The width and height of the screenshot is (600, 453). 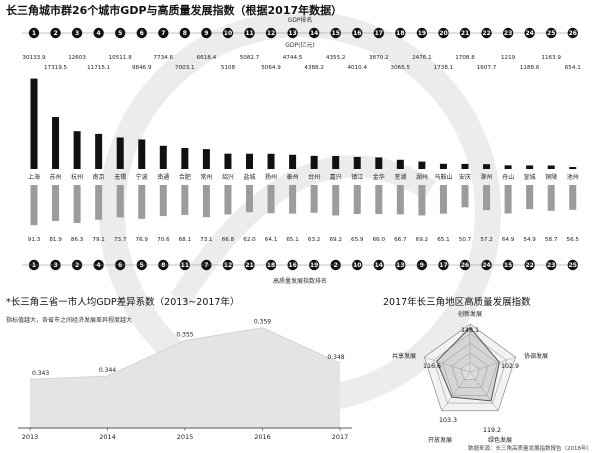 I want to click on city-label: 苏州, so click(x=56, y=177).